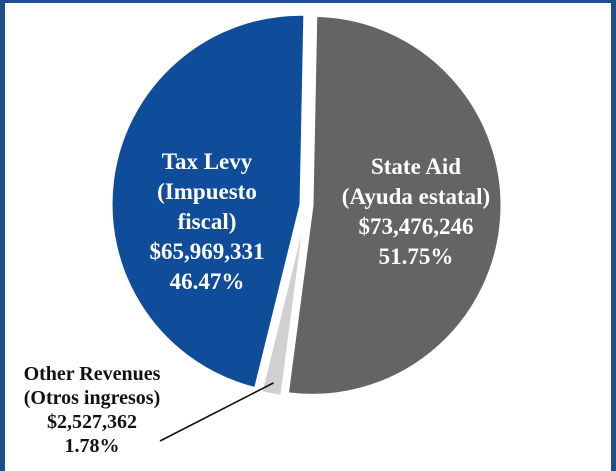  Describe the element at coordinates (416, 196) in the screenshot. I see `state-aid-name-line: (Ayuda estatal)` at that location.